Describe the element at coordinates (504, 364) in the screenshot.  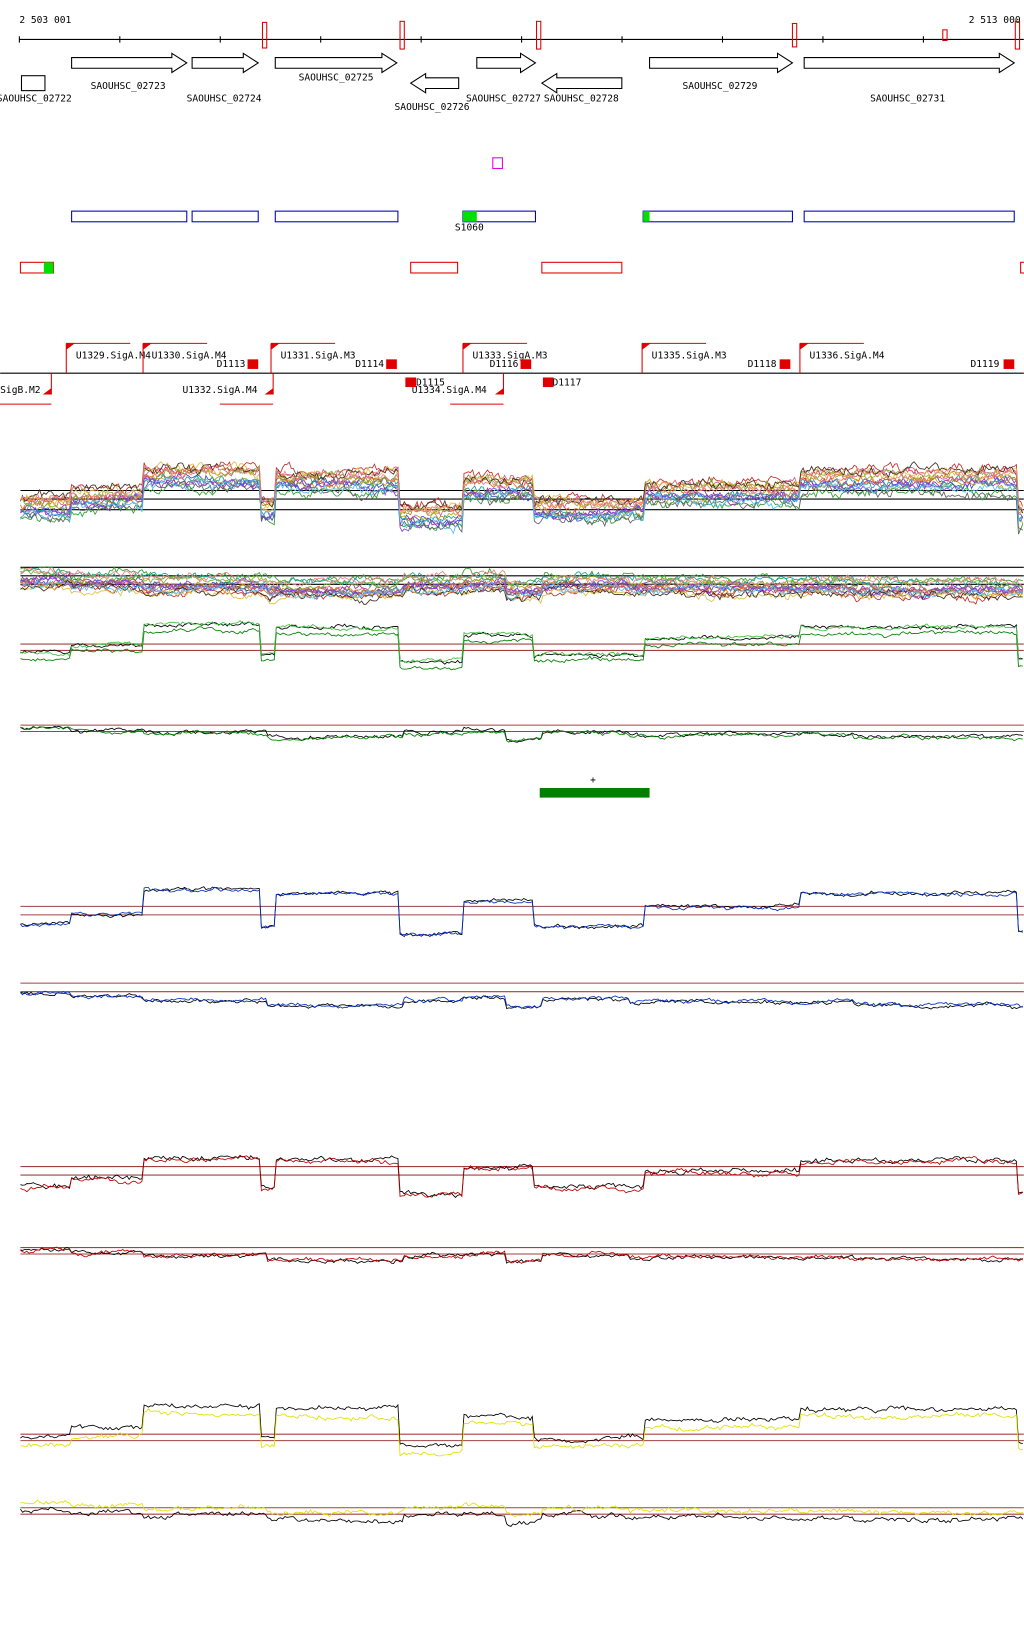
I see `terminator-label: D1116` at that location.